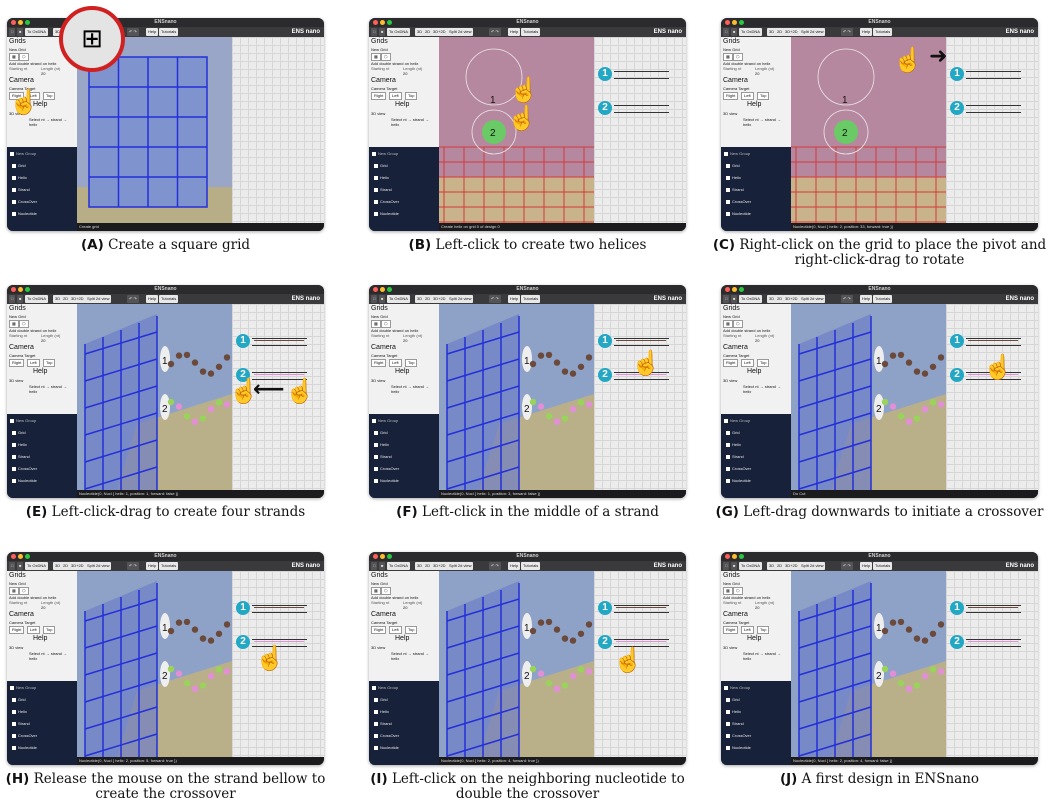  What do you see at coordinates (385, 420) in the screenshot?
I see `new-group-button: New Group` at bounding box center [385, 420].